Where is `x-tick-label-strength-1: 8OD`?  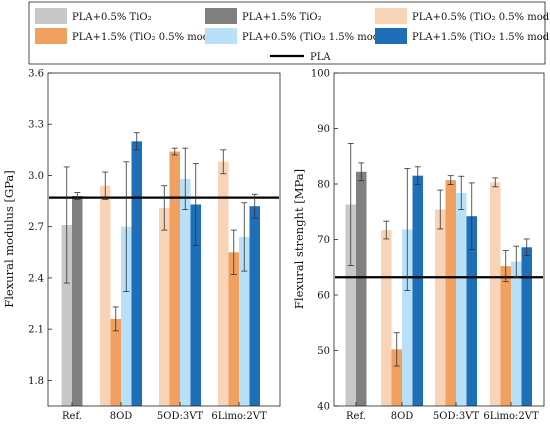
x-tick-label-strength-1: 8OD is located at coordinates (402, 416).